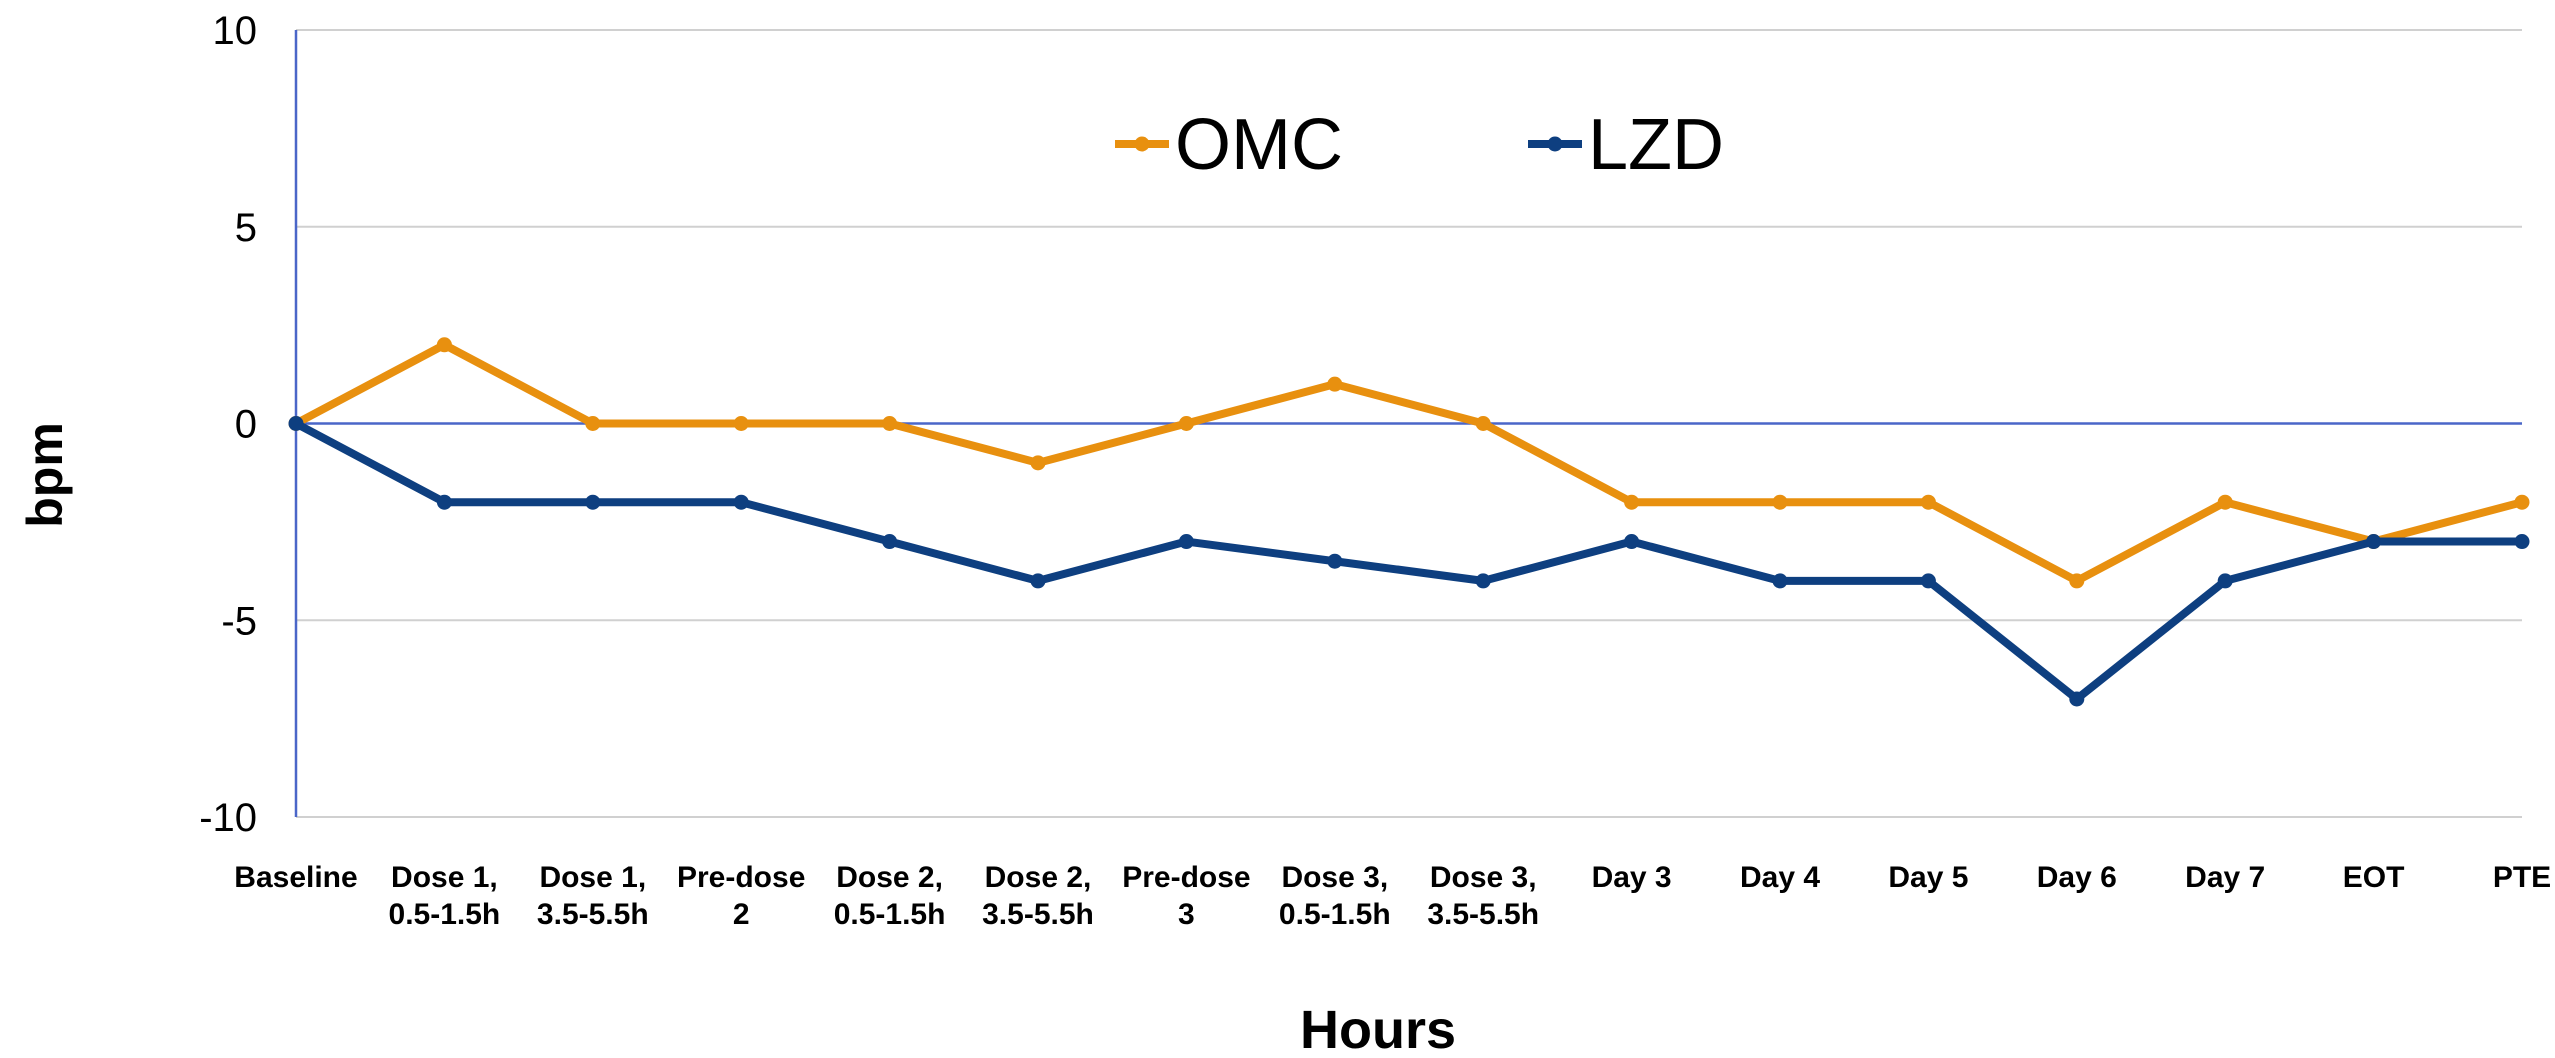 The height and width of the screenshot is (1058, 2555). I want to click on x-tick-label: PTE, so click(2522, 877).